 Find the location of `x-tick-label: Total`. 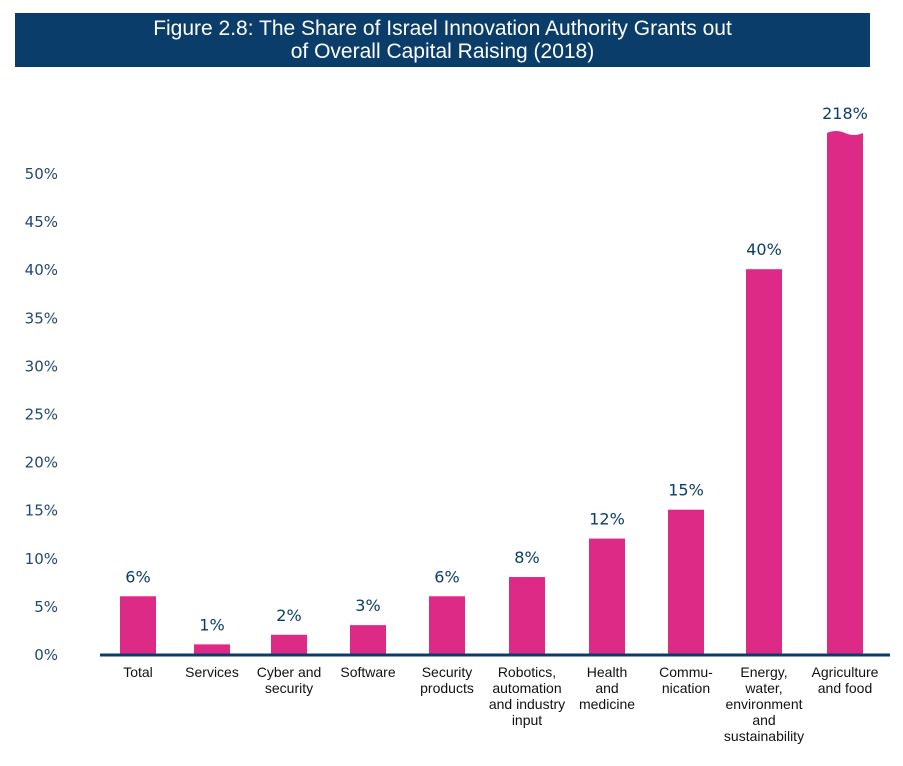

x-tick-label: Total is located at coordinates (138, 672).